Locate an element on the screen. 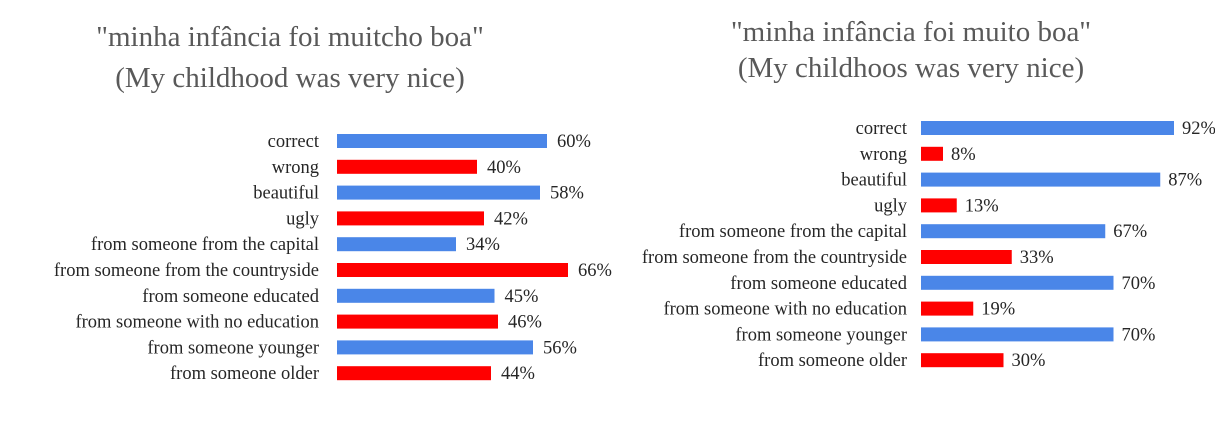  left-value-label-2: 58% is located at coordinates (567, 194).